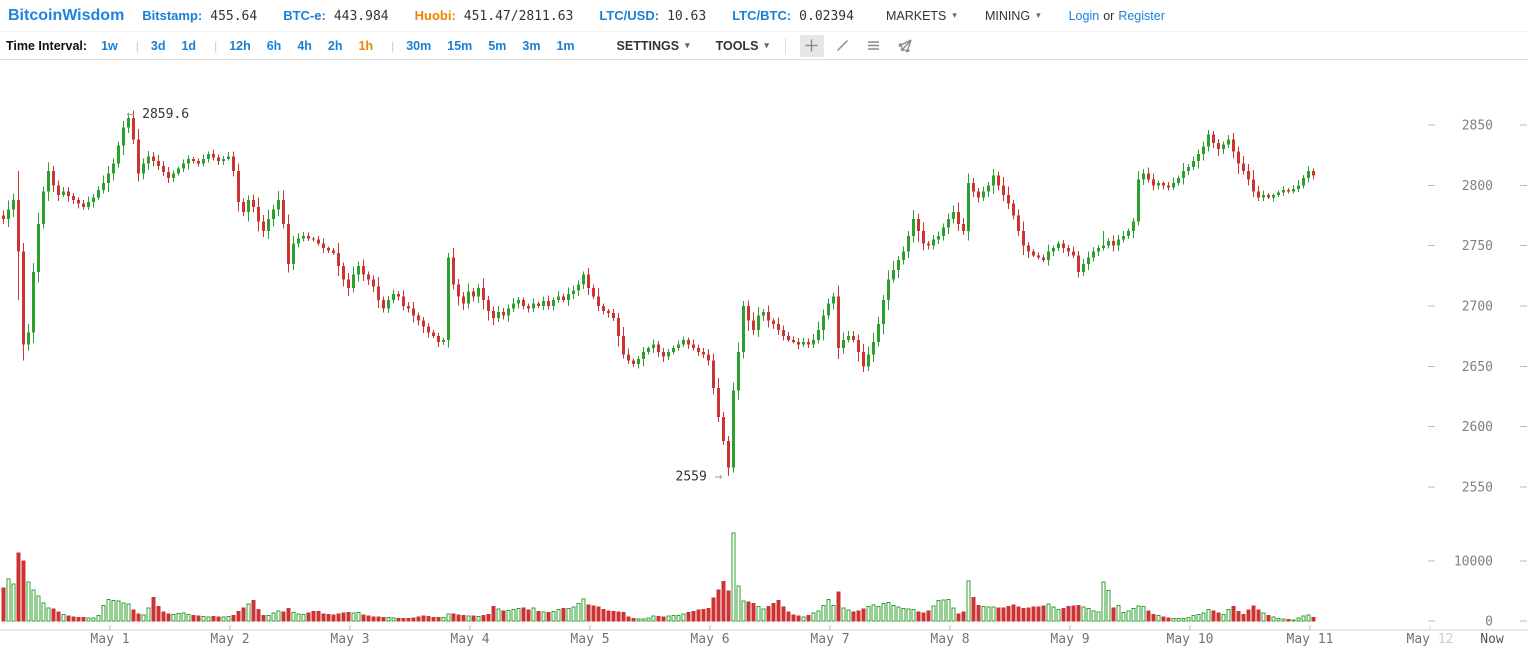 Image resolution: width=1528 pixels, height=647 pixels. I want to click on horizontal-lines-icon, so click(874, 46).